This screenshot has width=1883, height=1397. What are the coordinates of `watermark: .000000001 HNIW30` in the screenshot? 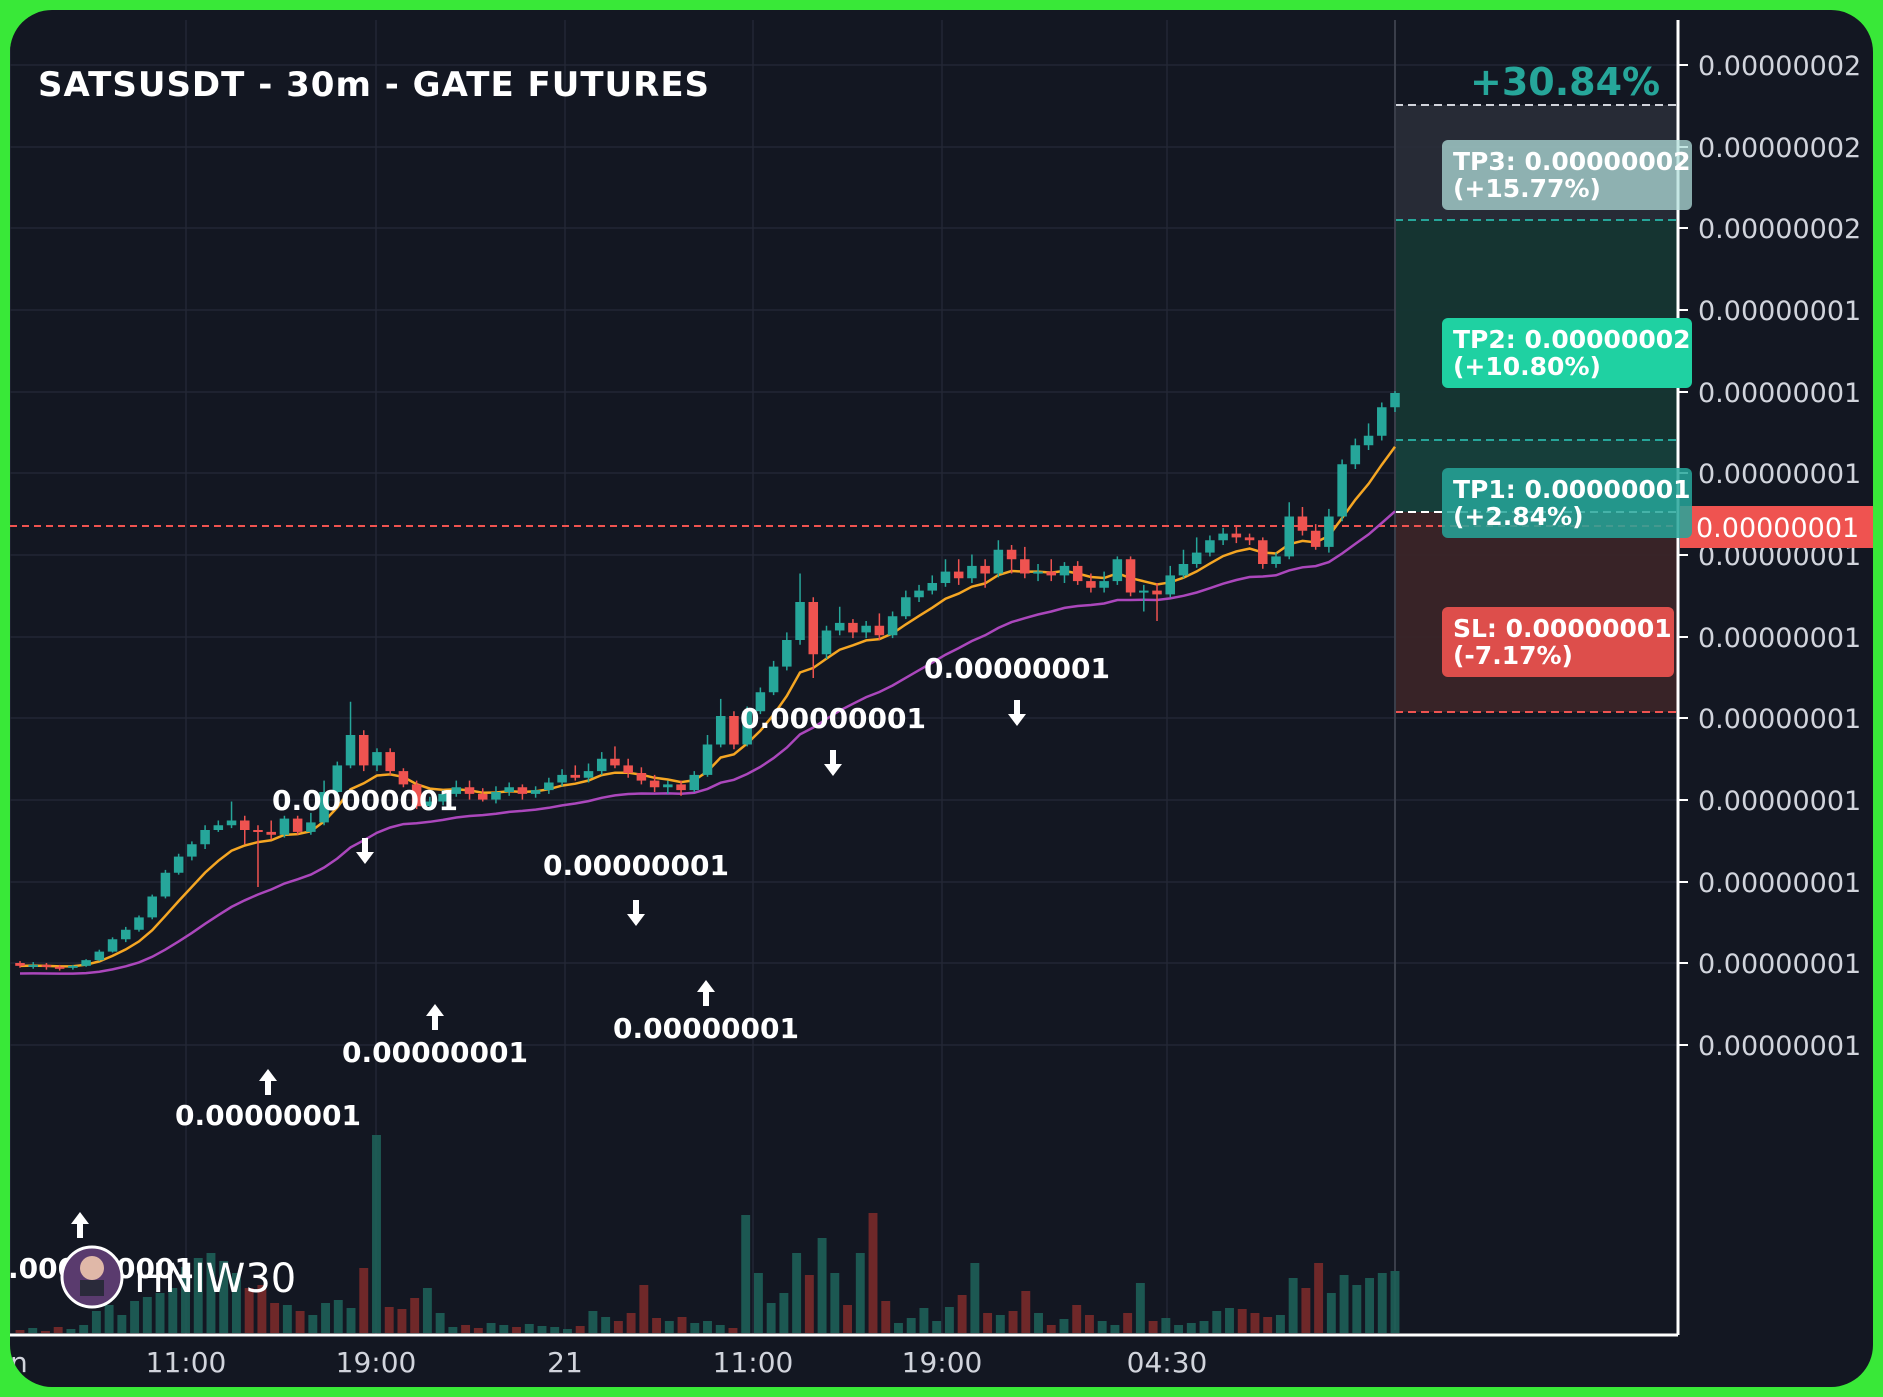 It's located at (153, 1277).